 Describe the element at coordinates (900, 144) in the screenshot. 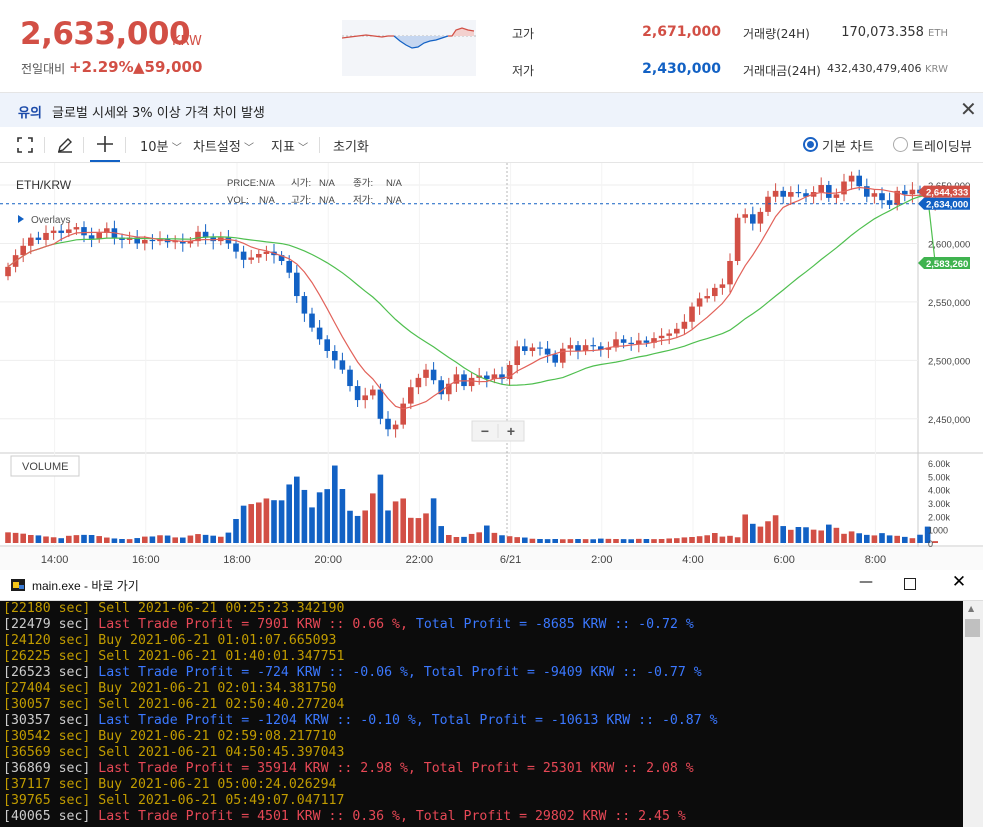

I see `tradingview-radio` at that location.